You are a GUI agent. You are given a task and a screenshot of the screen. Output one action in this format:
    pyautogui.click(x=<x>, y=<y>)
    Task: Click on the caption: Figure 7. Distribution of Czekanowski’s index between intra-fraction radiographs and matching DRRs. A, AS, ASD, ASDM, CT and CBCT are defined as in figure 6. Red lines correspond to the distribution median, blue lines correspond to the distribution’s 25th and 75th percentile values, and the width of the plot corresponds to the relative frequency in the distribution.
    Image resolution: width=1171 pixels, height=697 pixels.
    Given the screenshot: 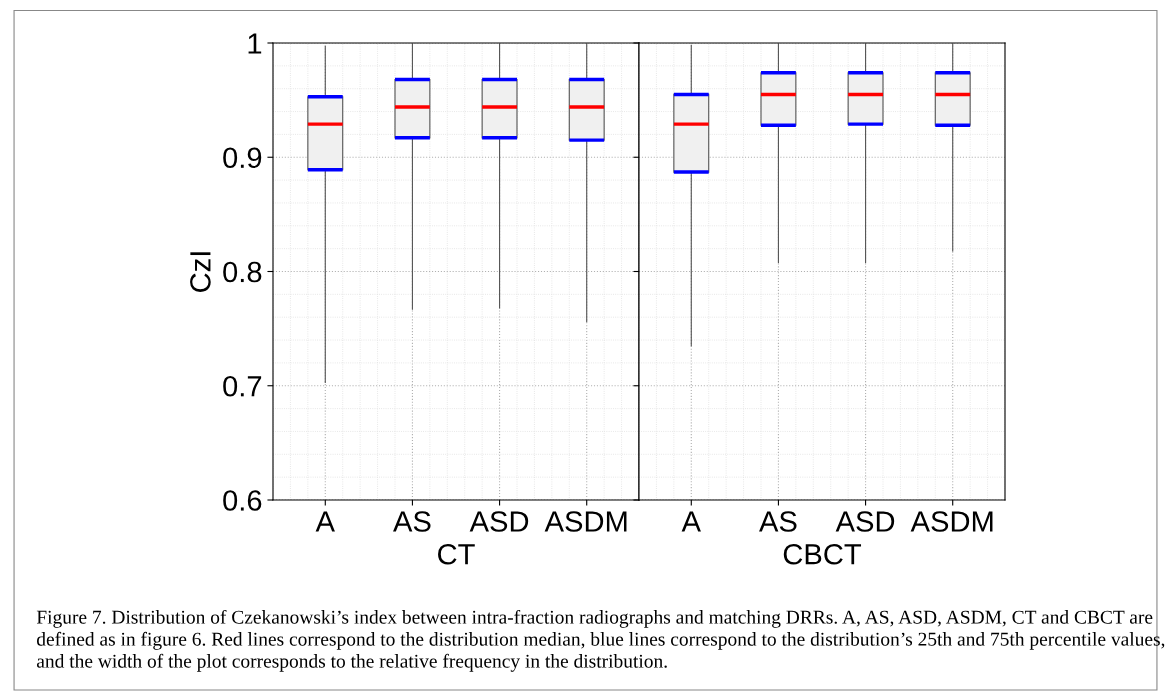 What is the action you would take?
    pyautogui.click(x=600, y=640)
    